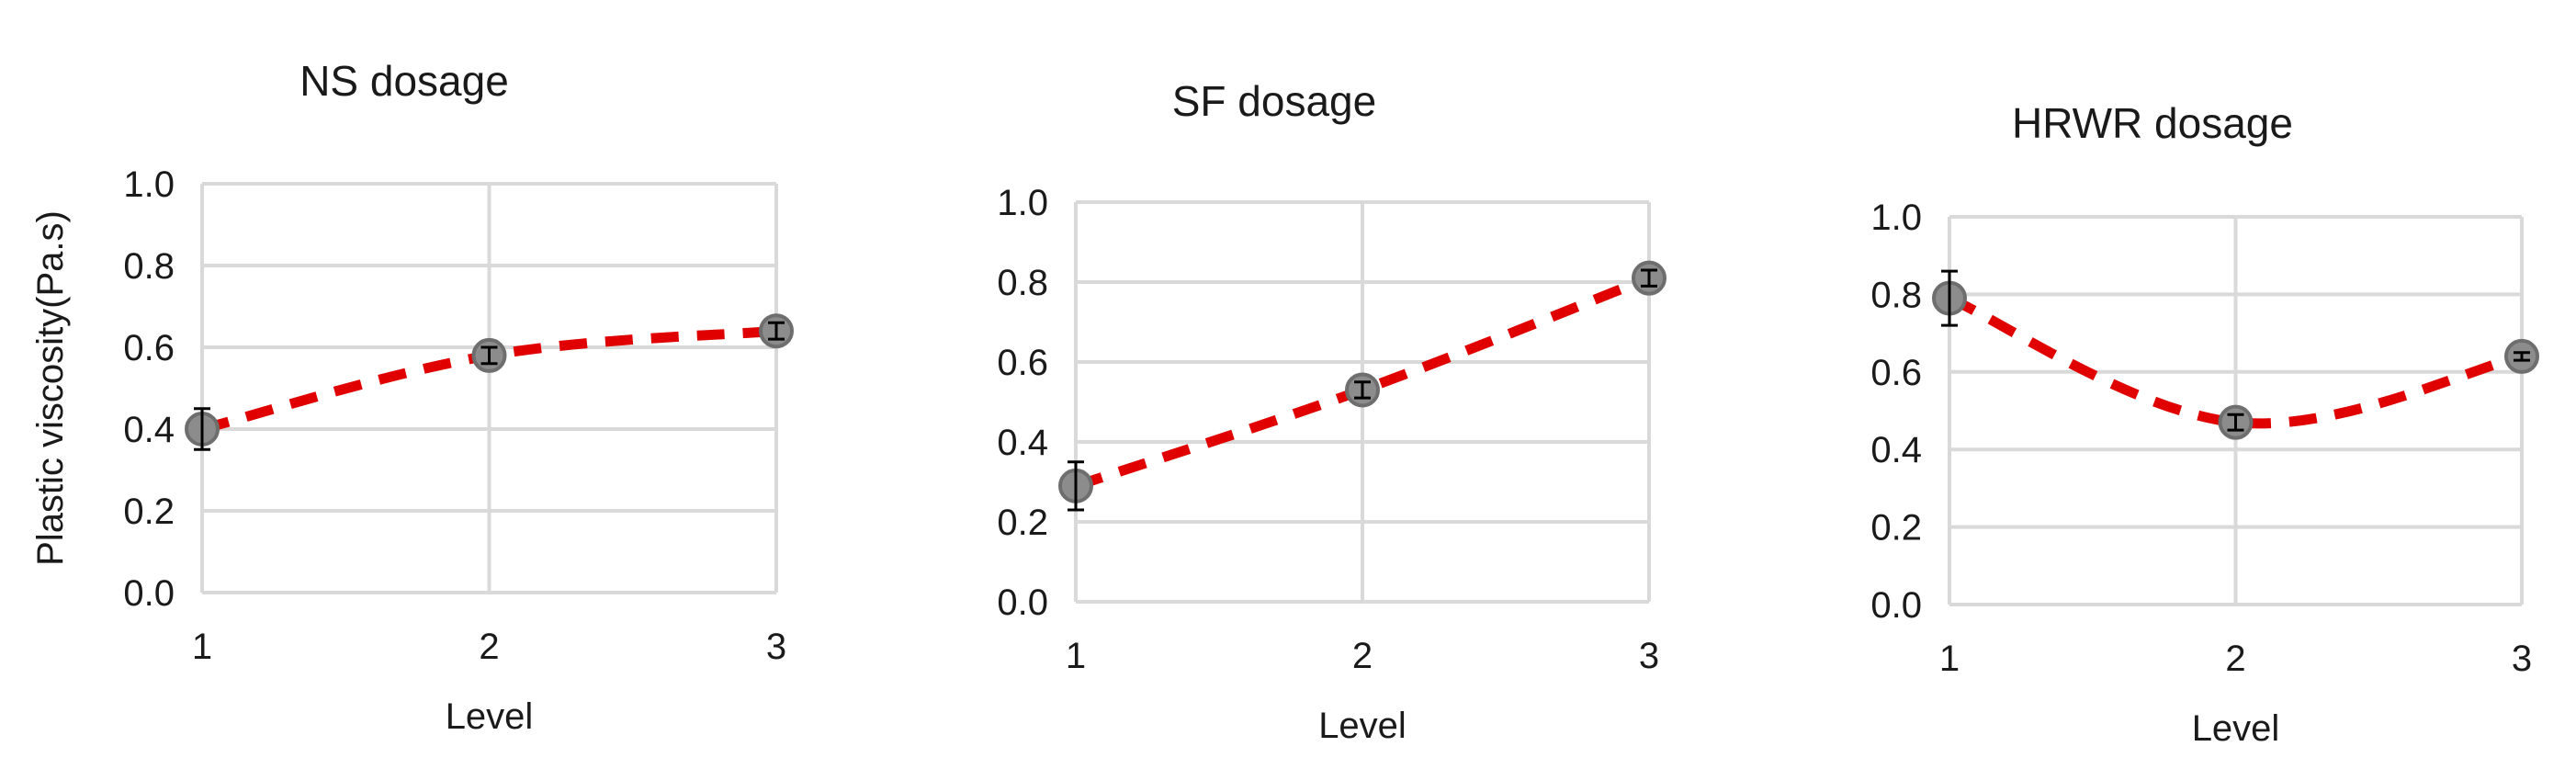  Describe the element at coordinates (1274, 101) in the screenshot. I see `chart-title: SF dosage` at that location.